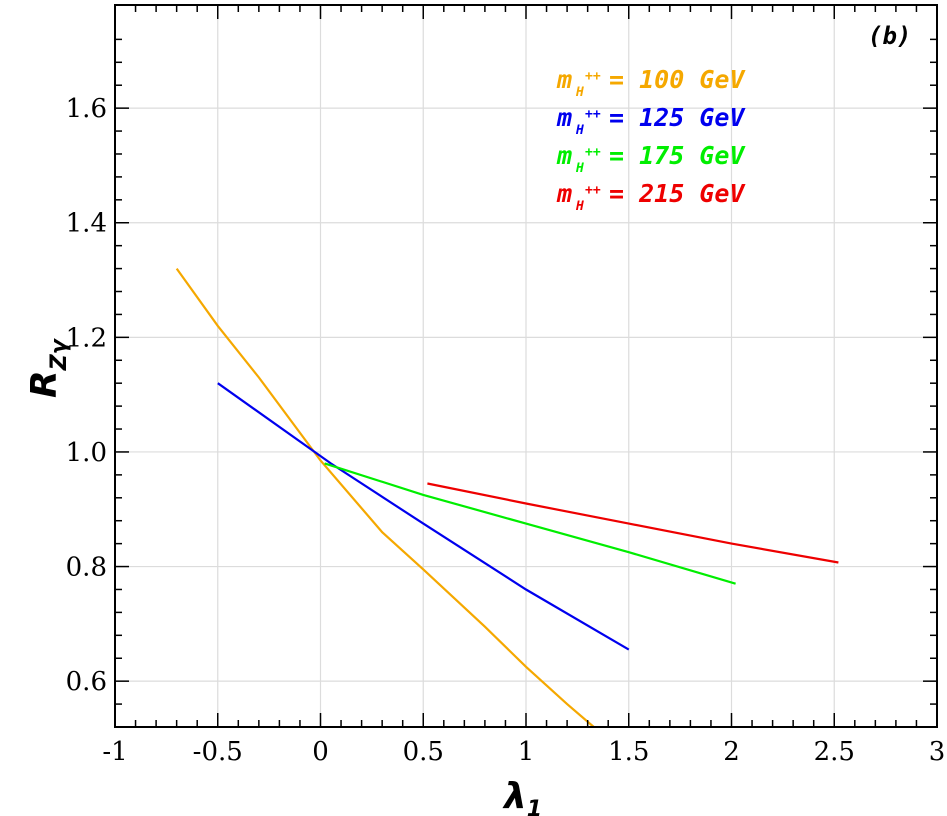 Image resolution: width=947 pixels, height=816 pixels. What do you see at coordinates (731, 752) in the screenshot?
I see `x-tick-label: 2` at bounding box center [731, 752].